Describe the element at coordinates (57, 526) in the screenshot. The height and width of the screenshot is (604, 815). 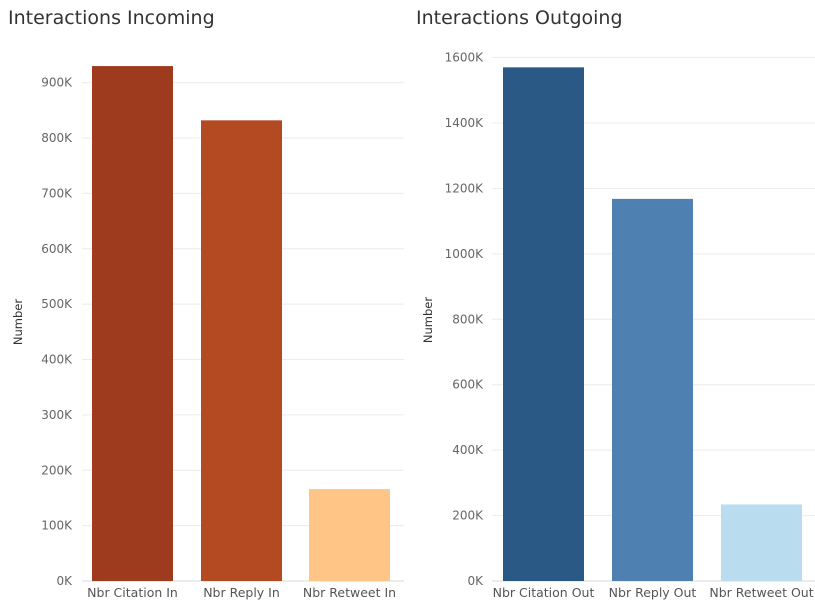
I see `chart-1-y-tick-label: 100K` at that location.